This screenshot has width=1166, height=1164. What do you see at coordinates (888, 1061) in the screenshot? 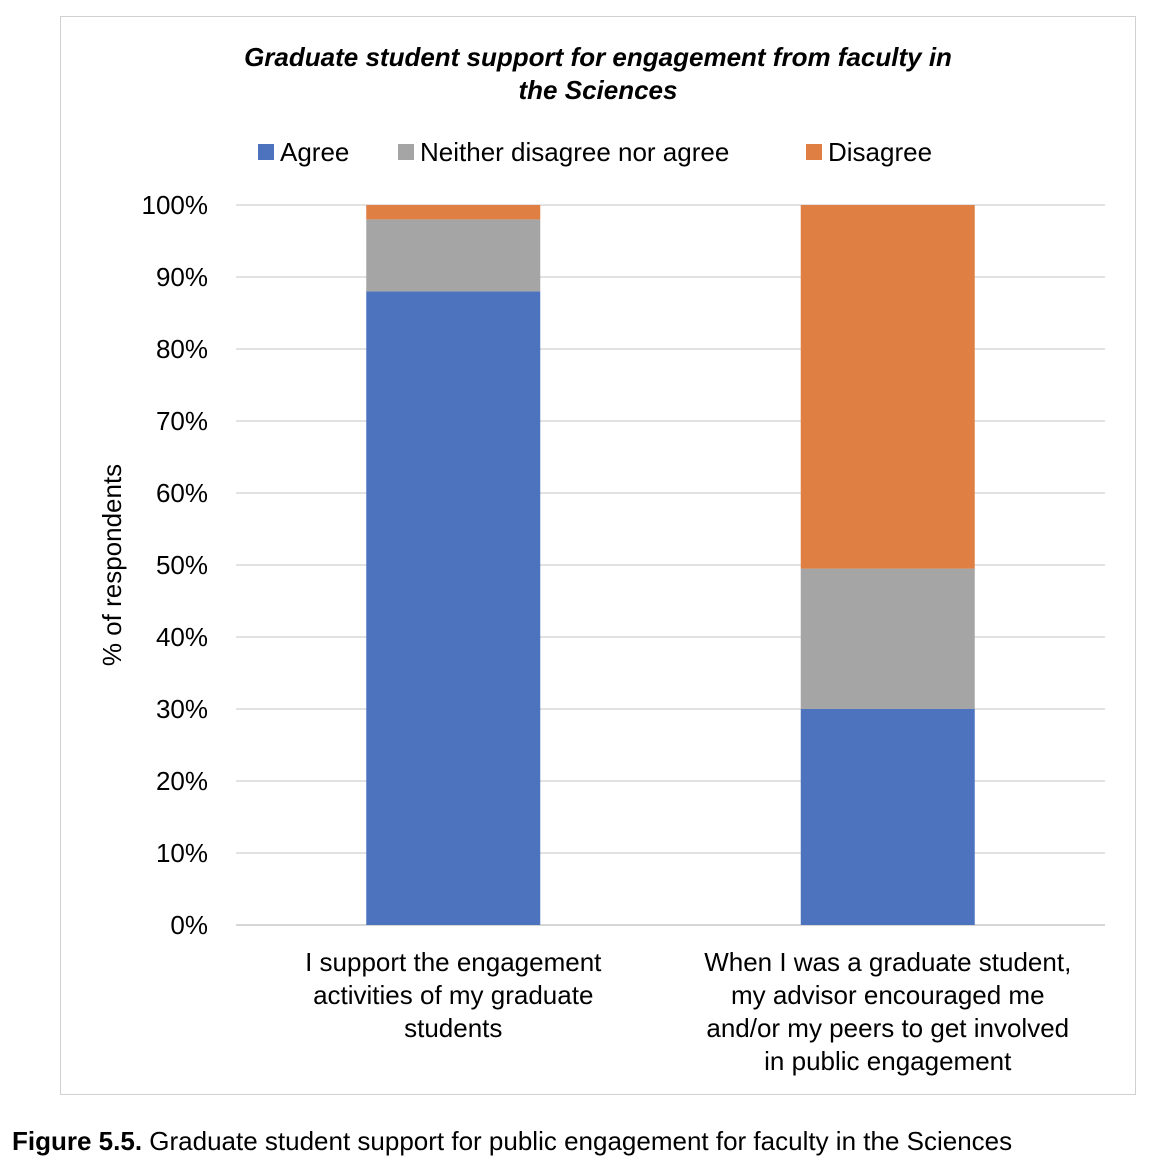
I see `category-label-2-line-4: in public engagement` at bounding box center [888, 1061].